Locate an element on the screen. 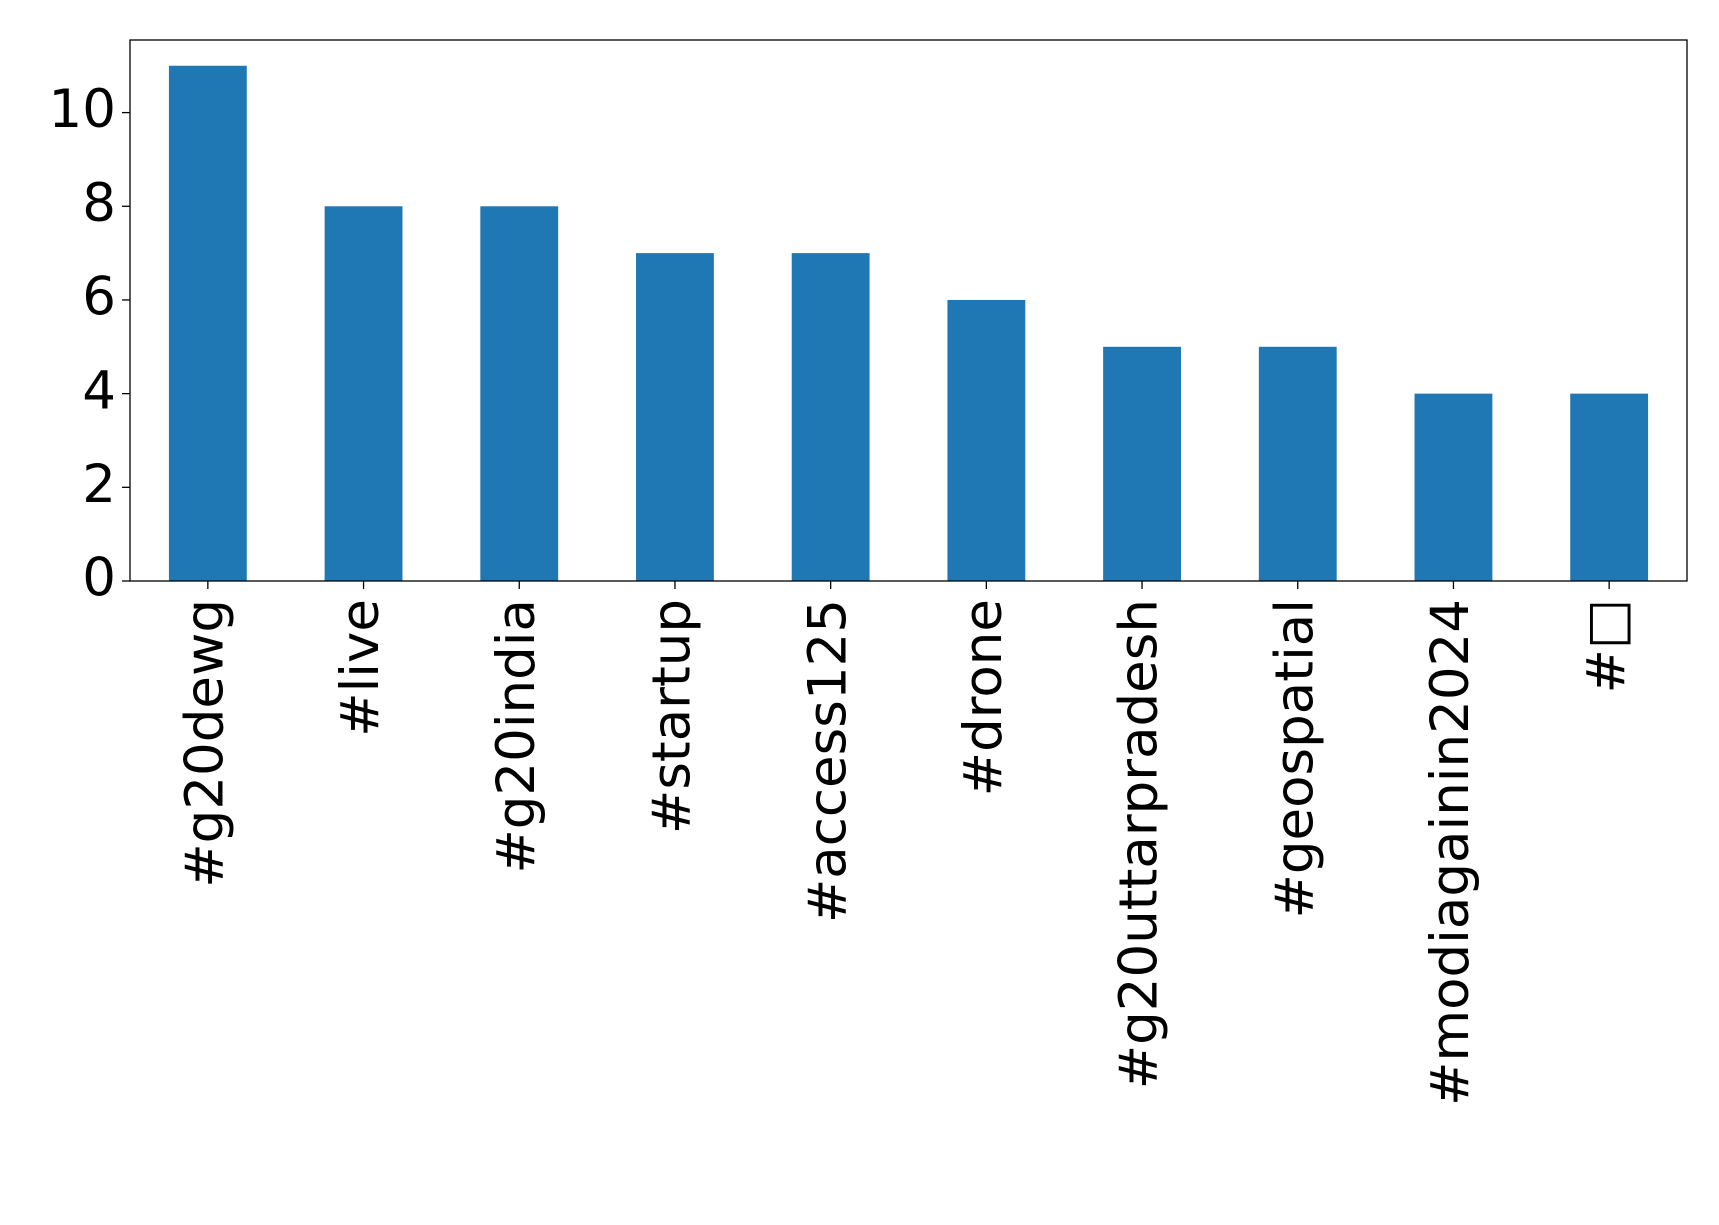  y-tick-label: 10 is located at coordinates (82, 109).